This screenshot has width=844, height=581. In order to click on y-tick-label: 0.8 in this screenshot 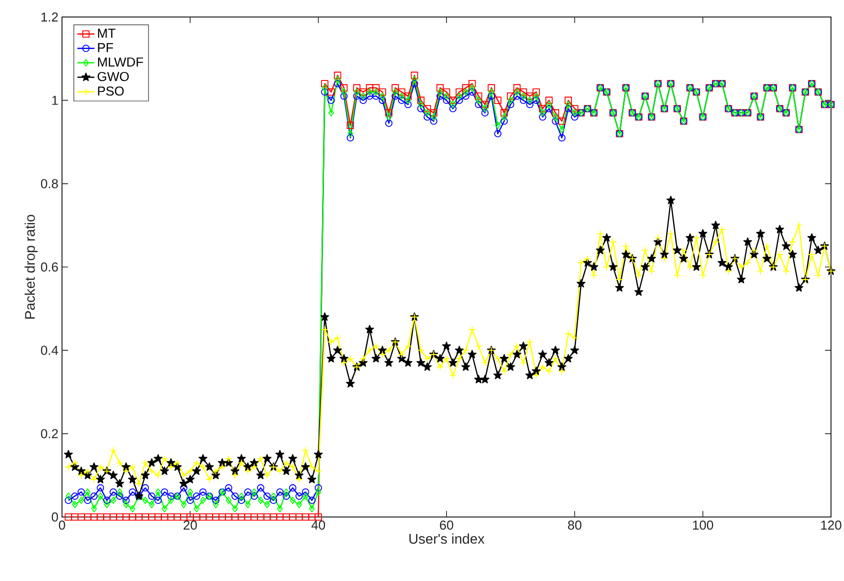, I will do `click(49, 183)`.